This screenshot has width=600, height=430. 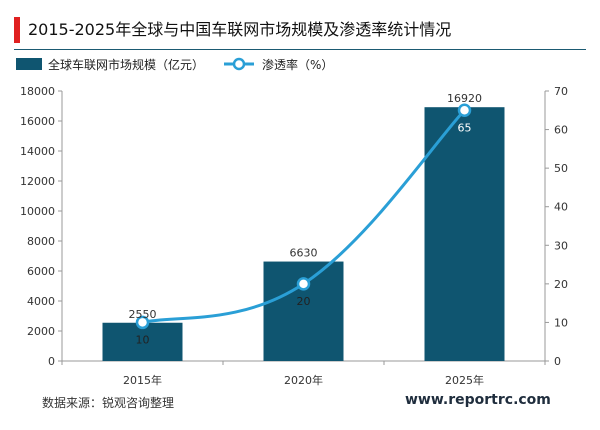 I want to click on line-value-label: 65, so click(x=465, y=127).